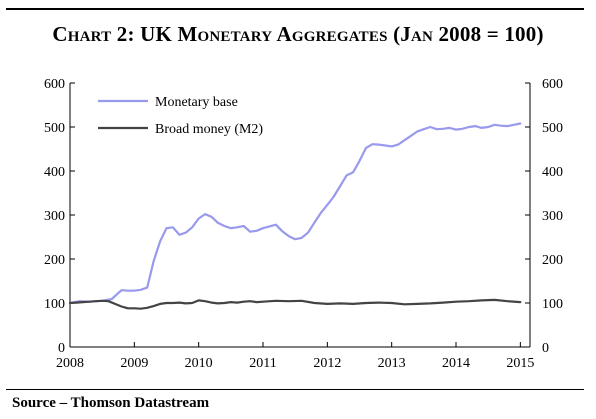  Describe the element at coordinates (552, 260) in the screenshot. I see `right-y-tick-label: 200` at that location.